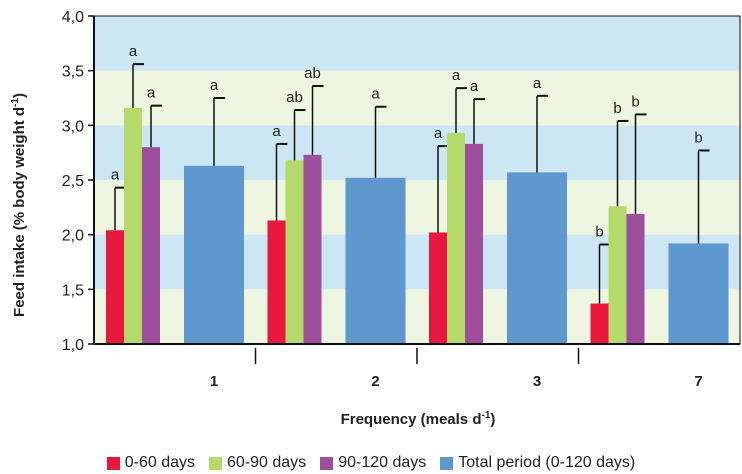 The height and width of the screenshot is (474, 742). What do you see at coordinates (537, 381) in the screenshot?
I see `x-tick-label: 3` at bounding box center [537, 381].